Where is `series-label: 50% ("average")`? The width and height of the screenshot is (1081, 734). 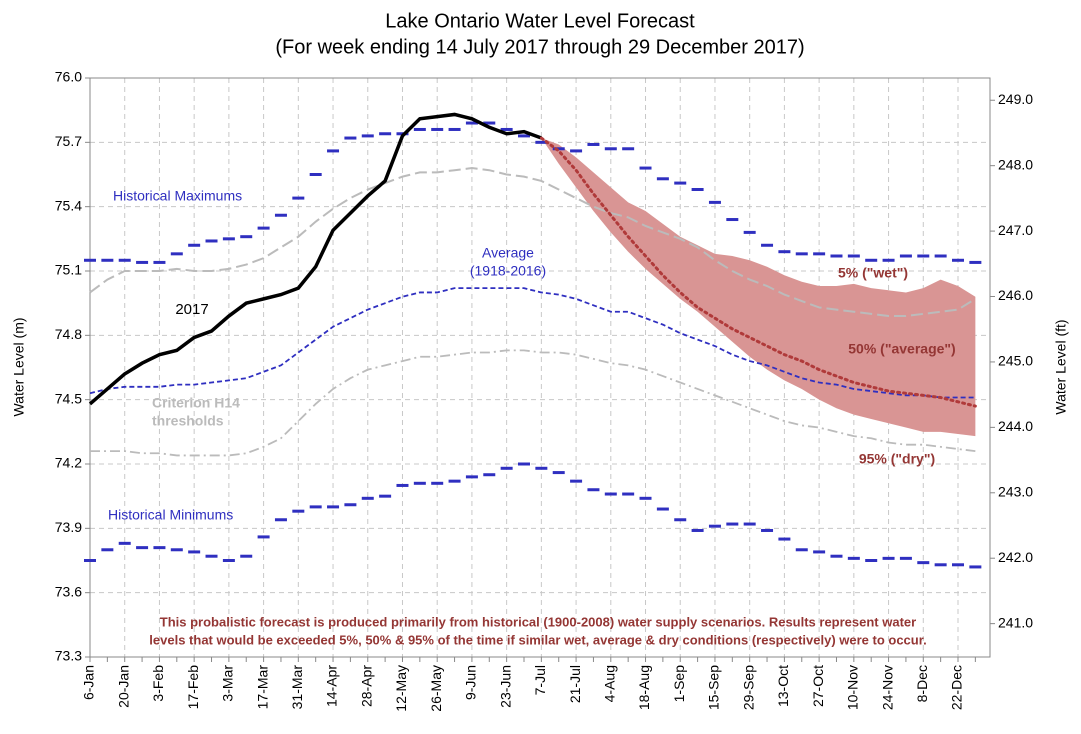 series-label: 50% ("average") is located at coordinates (901, 349).